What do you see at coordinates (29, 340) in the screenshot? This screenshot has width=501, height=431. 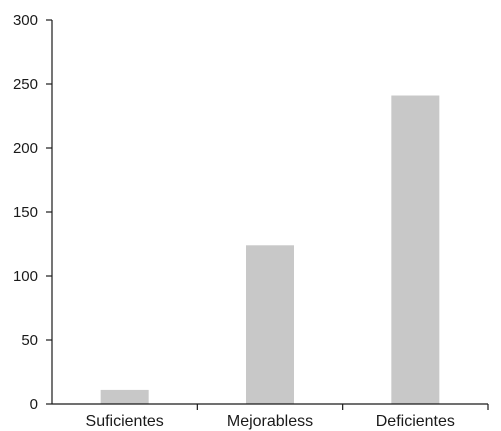 I see `y-tick-label: 50` at bounding box center [29, 340].